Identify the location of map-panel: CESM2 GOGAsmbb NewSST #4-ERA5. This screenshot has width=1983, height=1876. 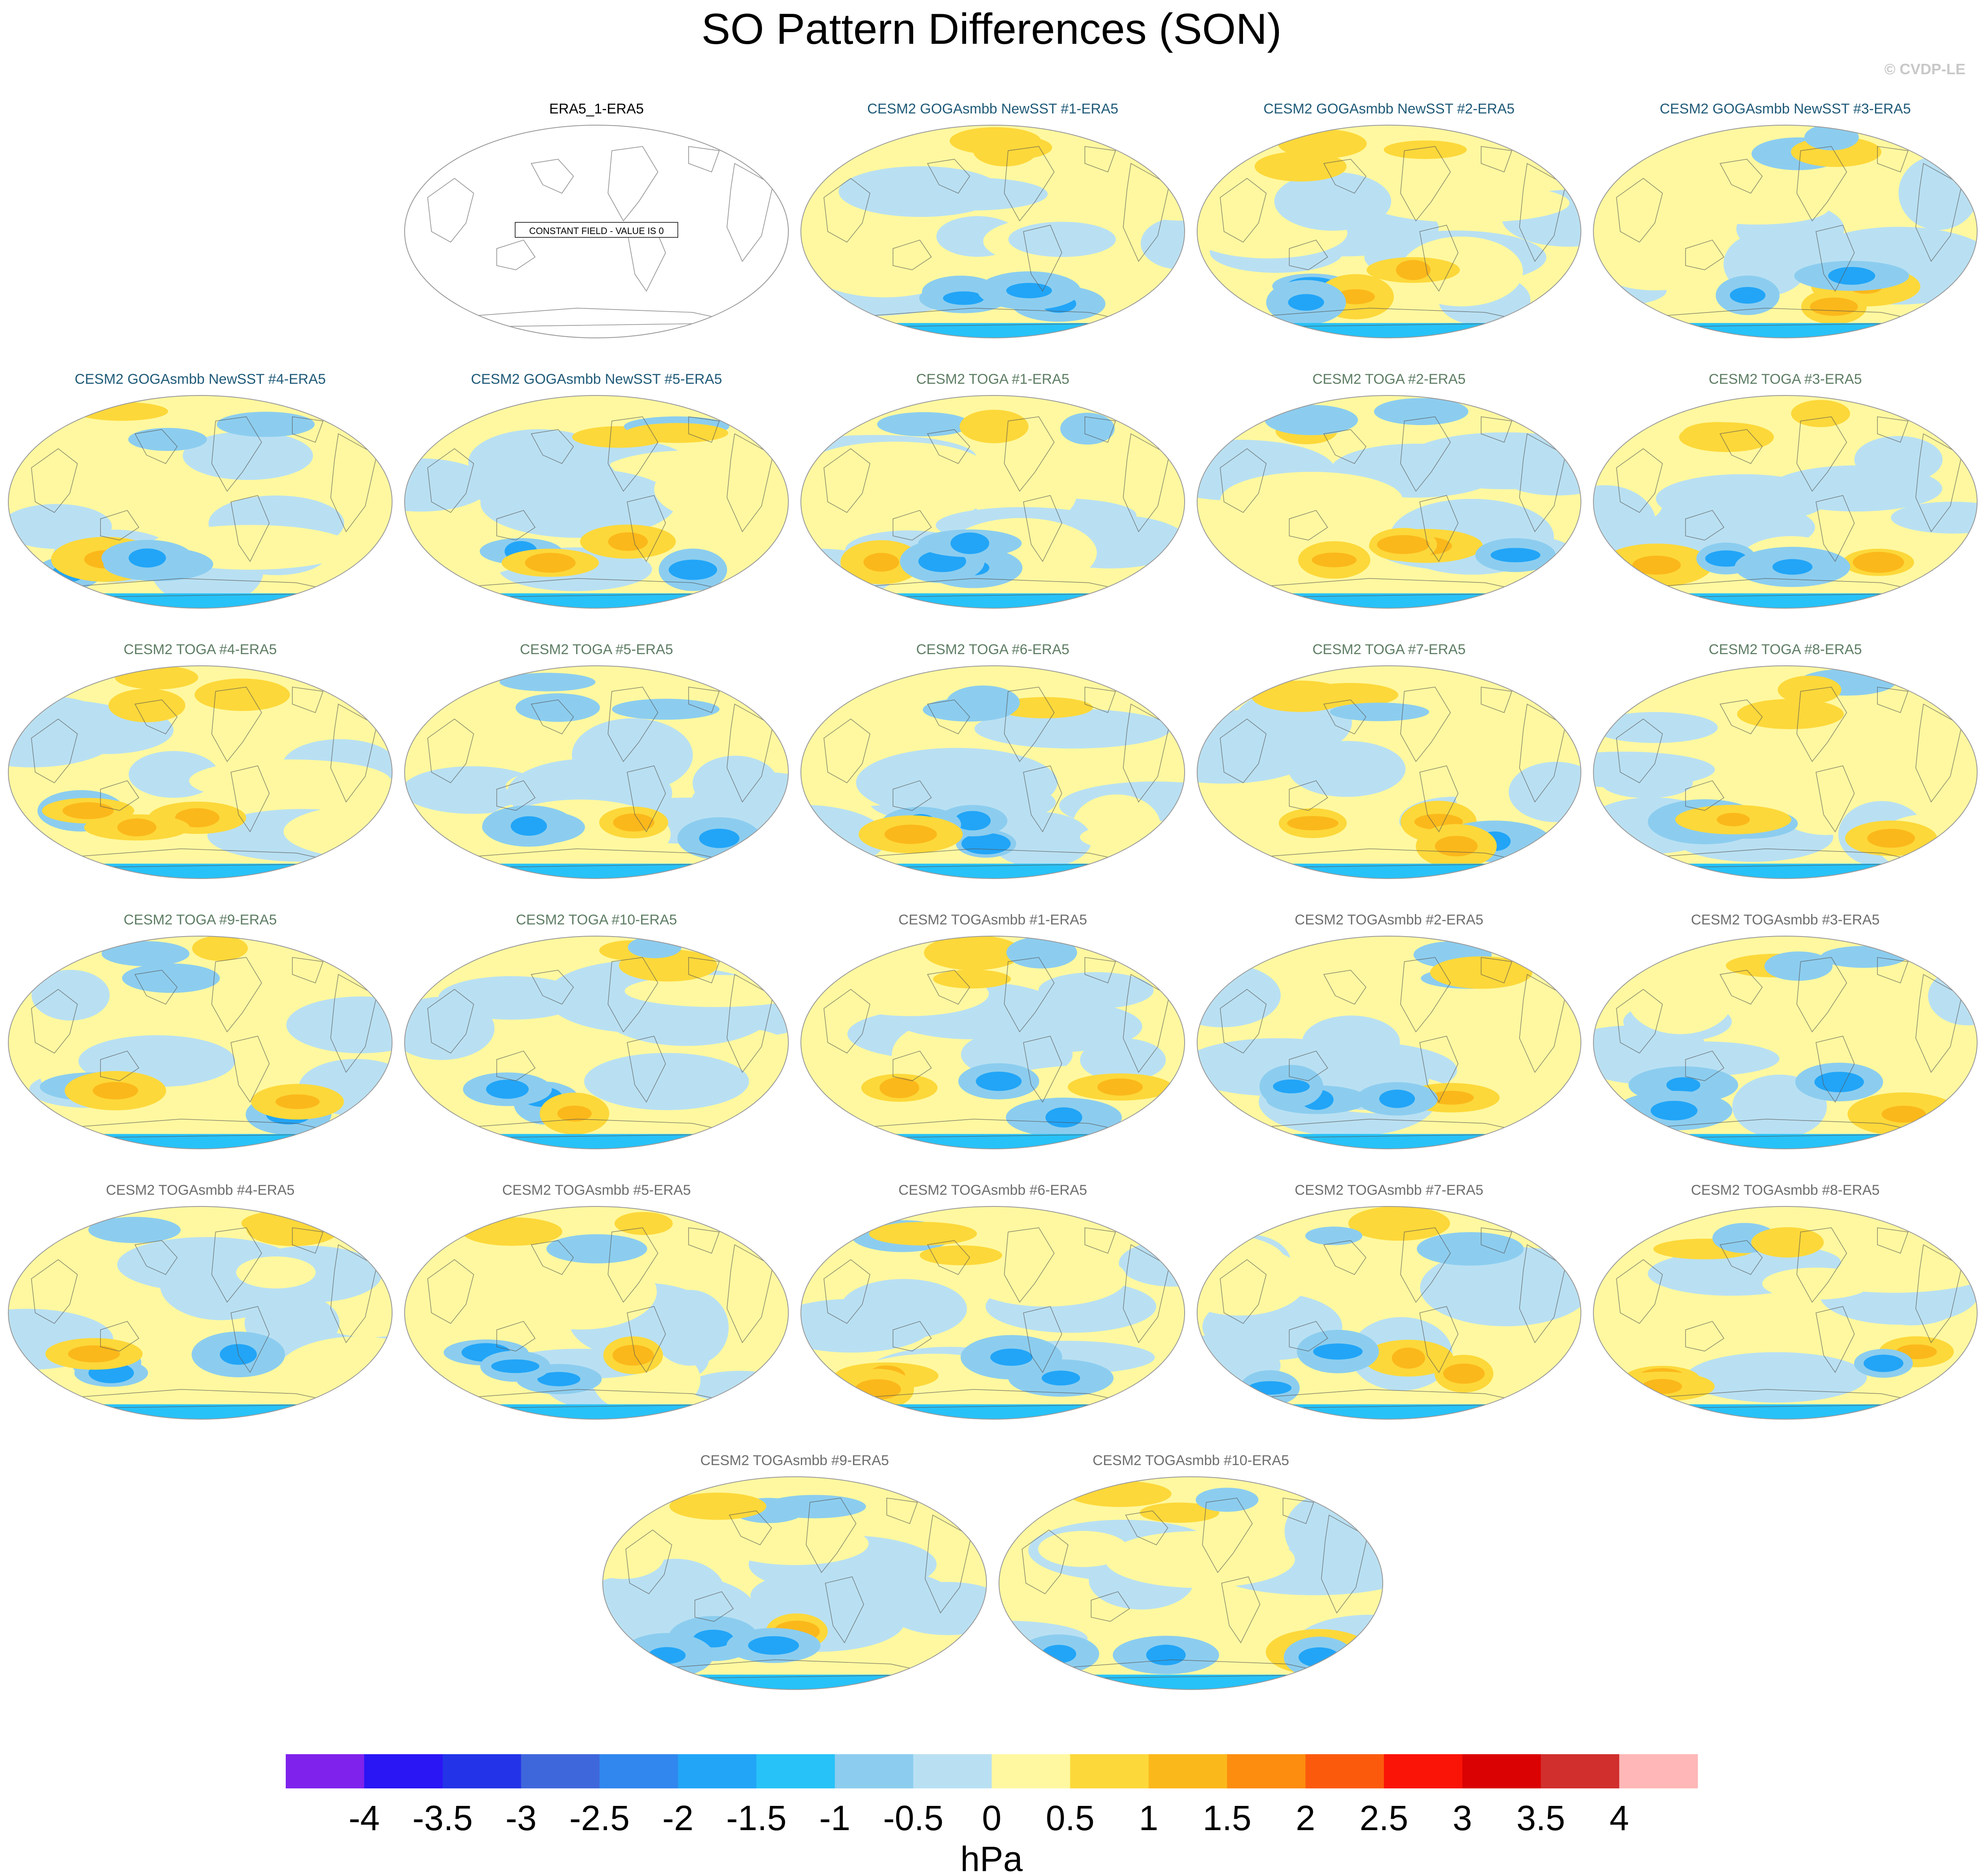
(200, 490).